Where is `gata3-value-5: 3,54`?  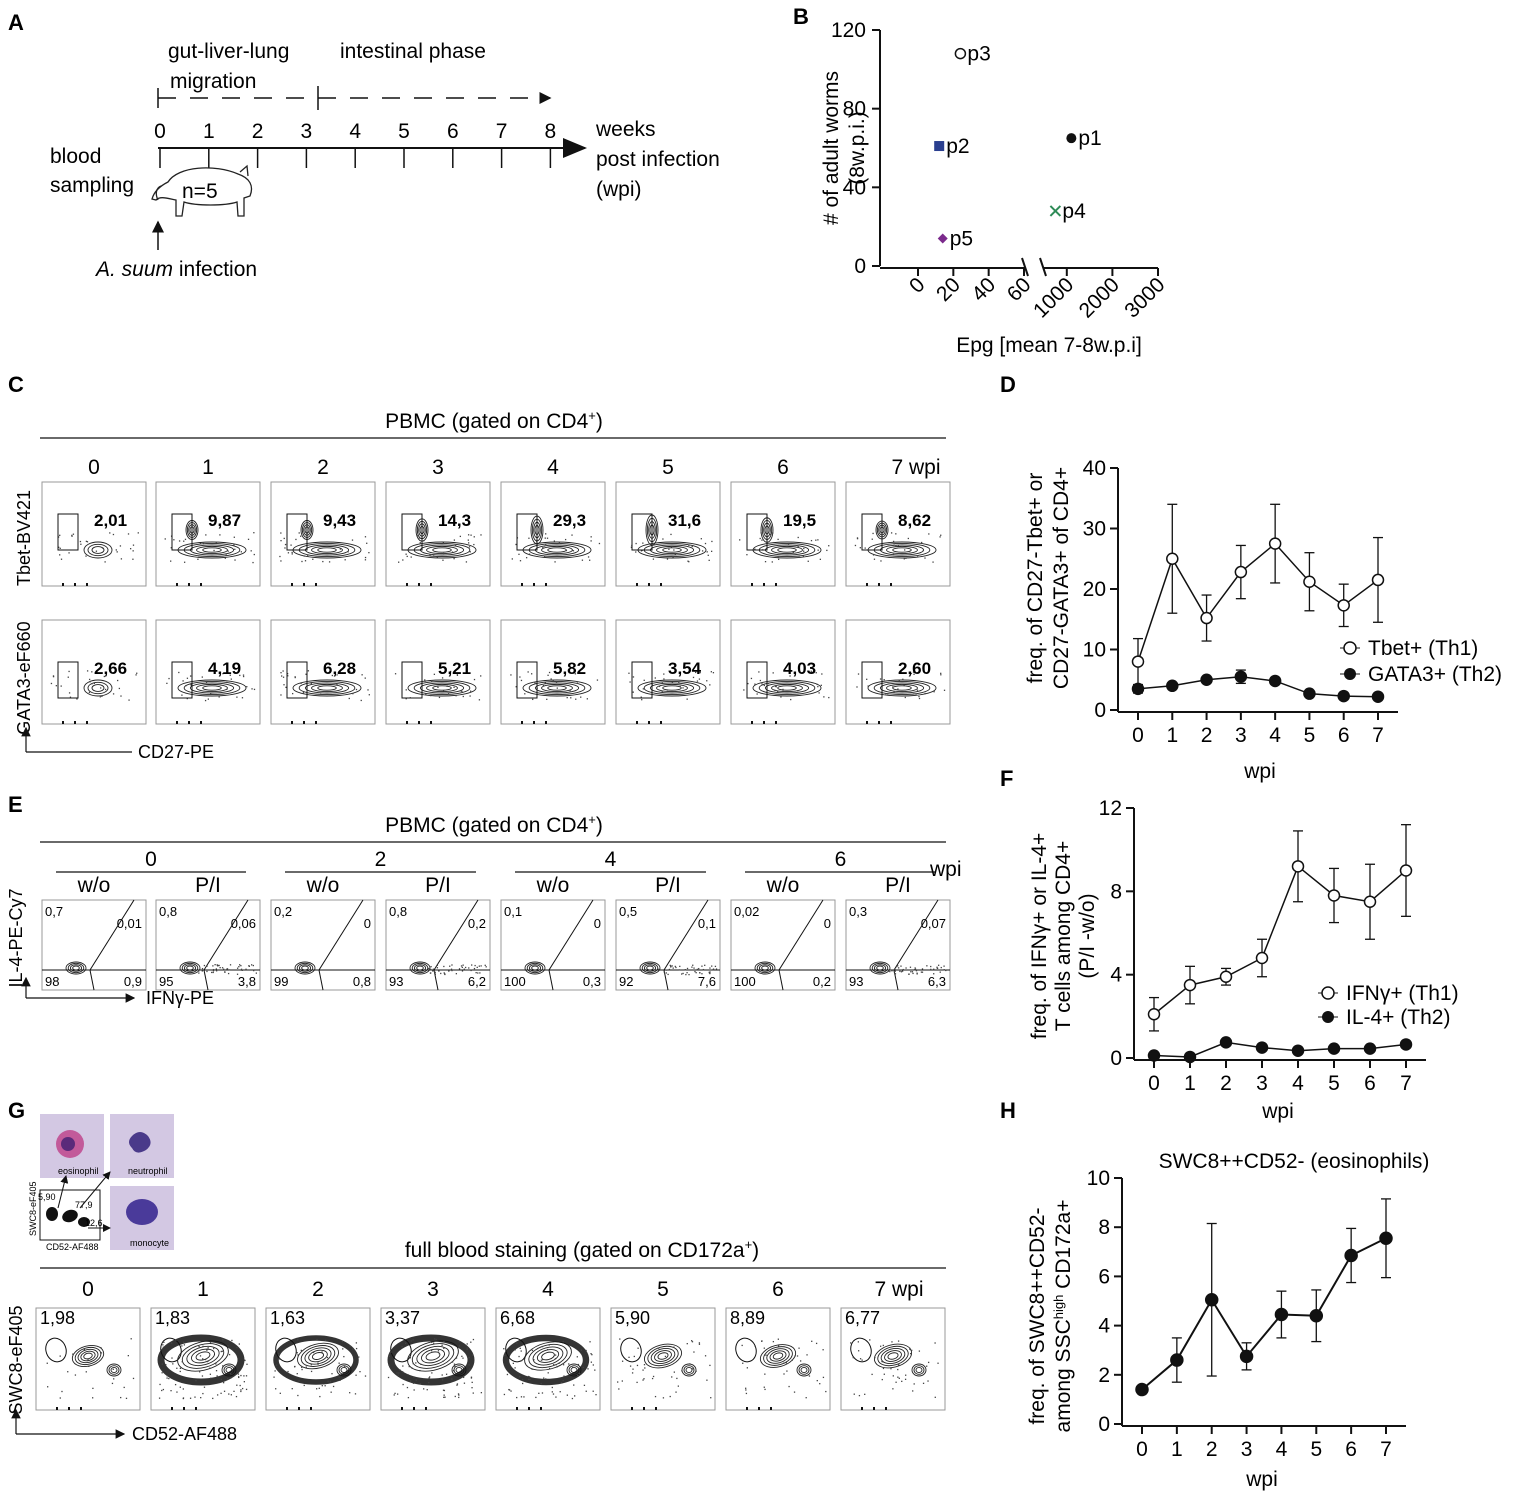 gata3-value-5: 3,54 is located at coordinates (685, 668).